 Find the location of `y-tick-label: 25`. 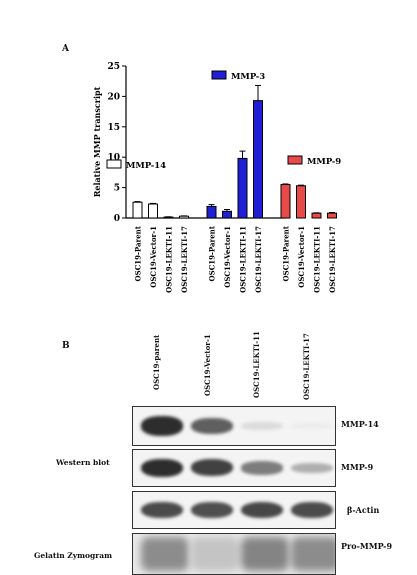

y-tick-label: 25 is located at coordinates (113, 67).